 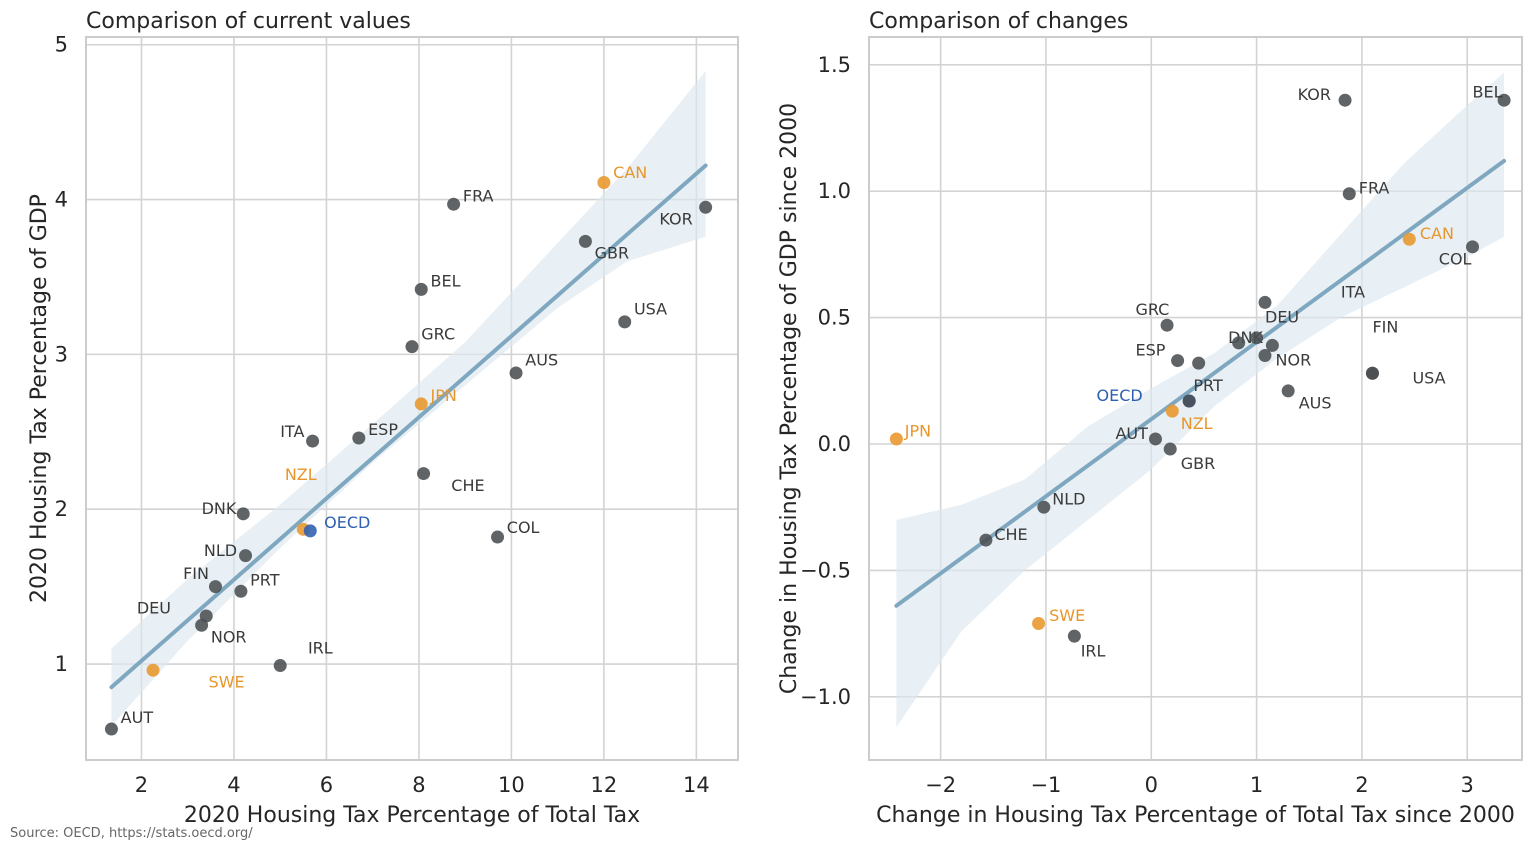 What do you see at coordinates (61, 45) in the screenshot?
I see `y-tick-label: 5` at bounding box center [61, 45].